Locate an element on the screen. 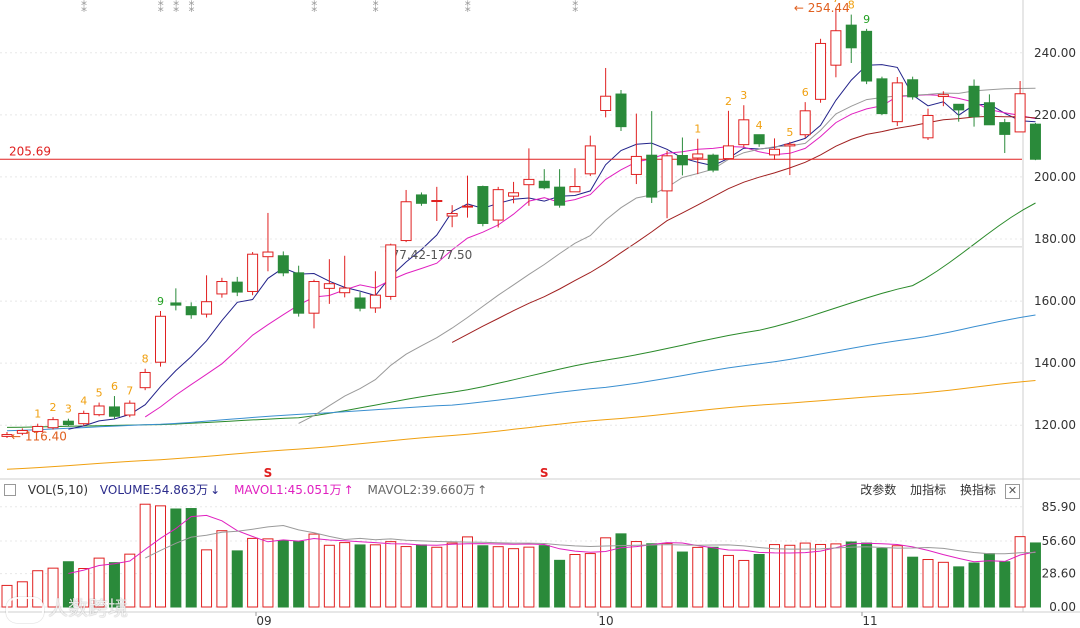 The height and width of the screenshot is (628, 1080). price-tick-label: 180.00 is located at coordinates (1055, 239).